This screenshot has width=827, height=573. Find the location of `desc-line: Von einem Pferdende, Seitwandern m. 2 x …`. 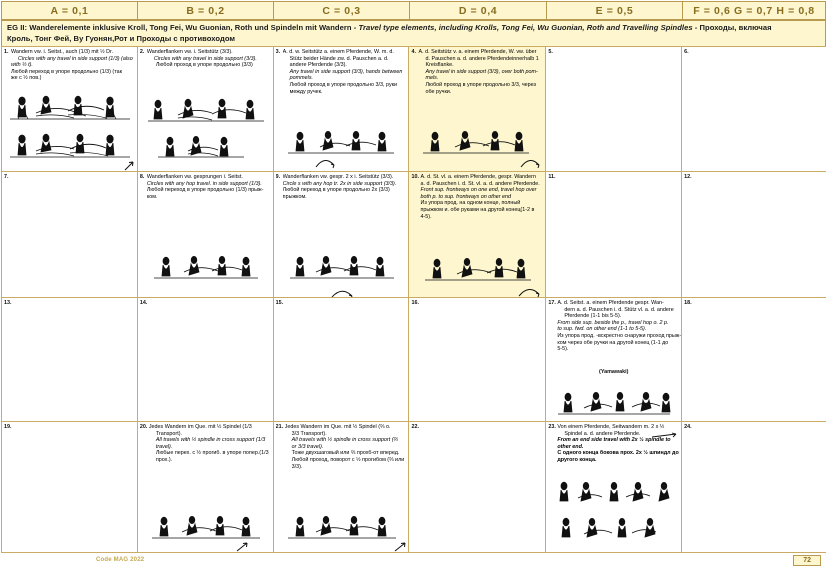

desc-line: Von einem Pferdende, Seitwandern m. 2 x … is located at coordinates (611, 427).